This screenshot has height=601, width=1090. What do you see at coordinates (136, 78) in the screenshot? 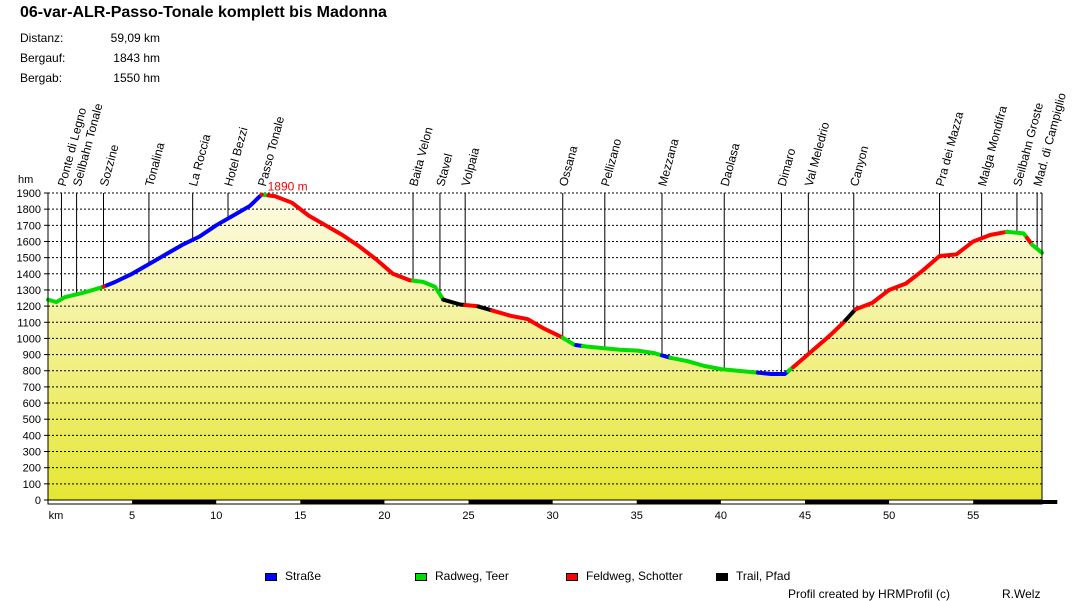
I see `descent-value: 1550 hm` at bounding box center [136, 78].